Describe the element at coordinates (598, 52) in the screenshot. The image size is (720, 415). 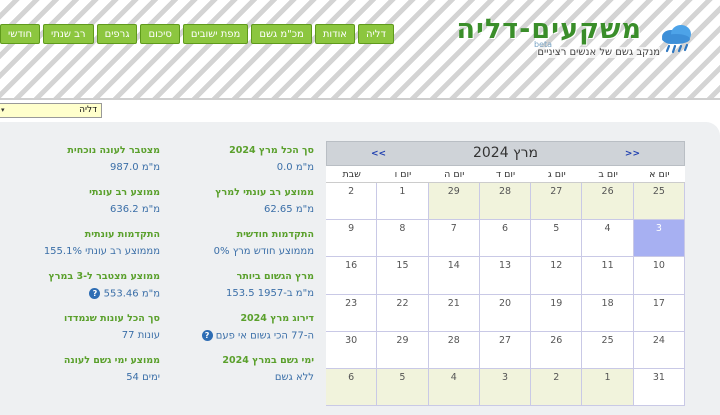
I see `site-subtitle: מנקב גשם של אנשים רציניים` at that location.